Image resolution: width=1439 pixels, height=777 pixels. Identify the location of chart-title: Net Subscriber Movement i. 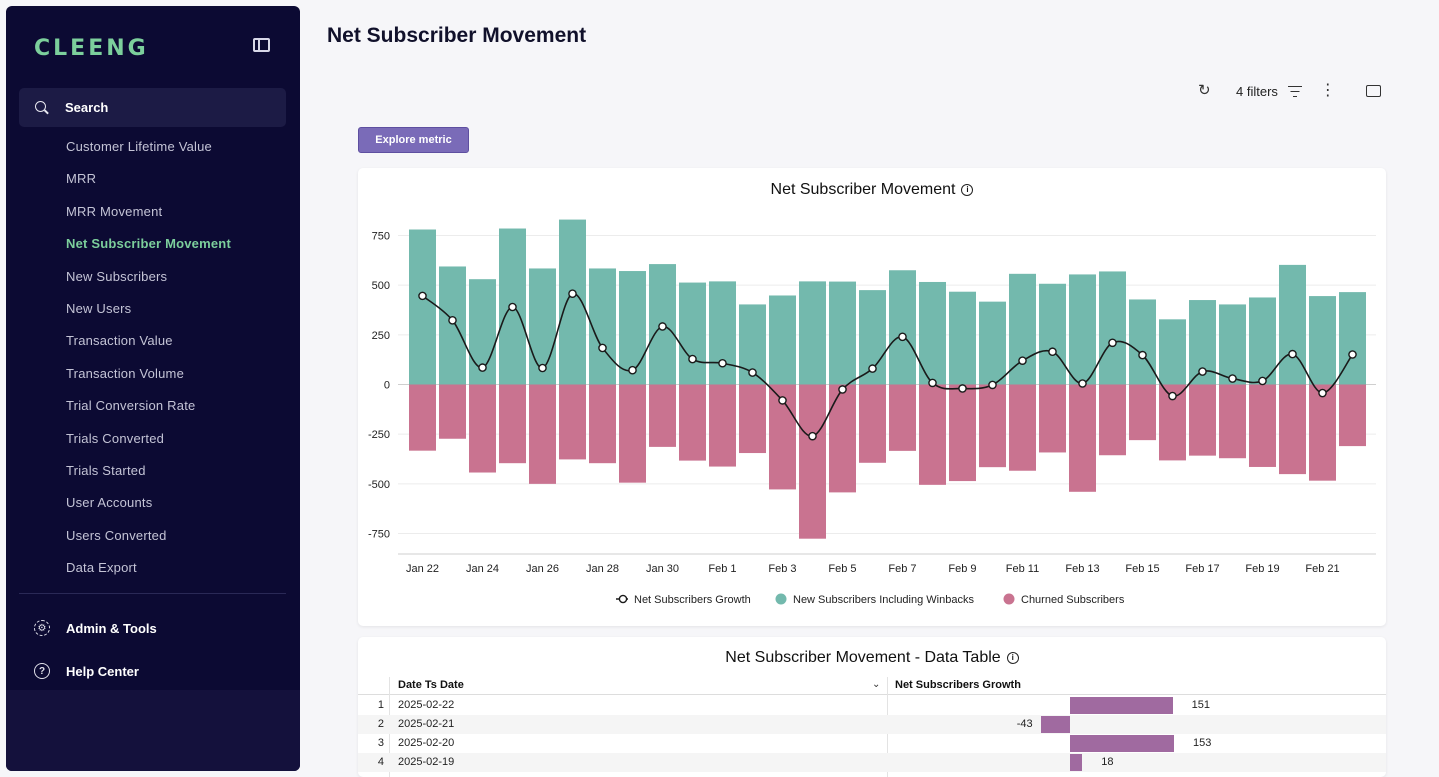
(872, 190).